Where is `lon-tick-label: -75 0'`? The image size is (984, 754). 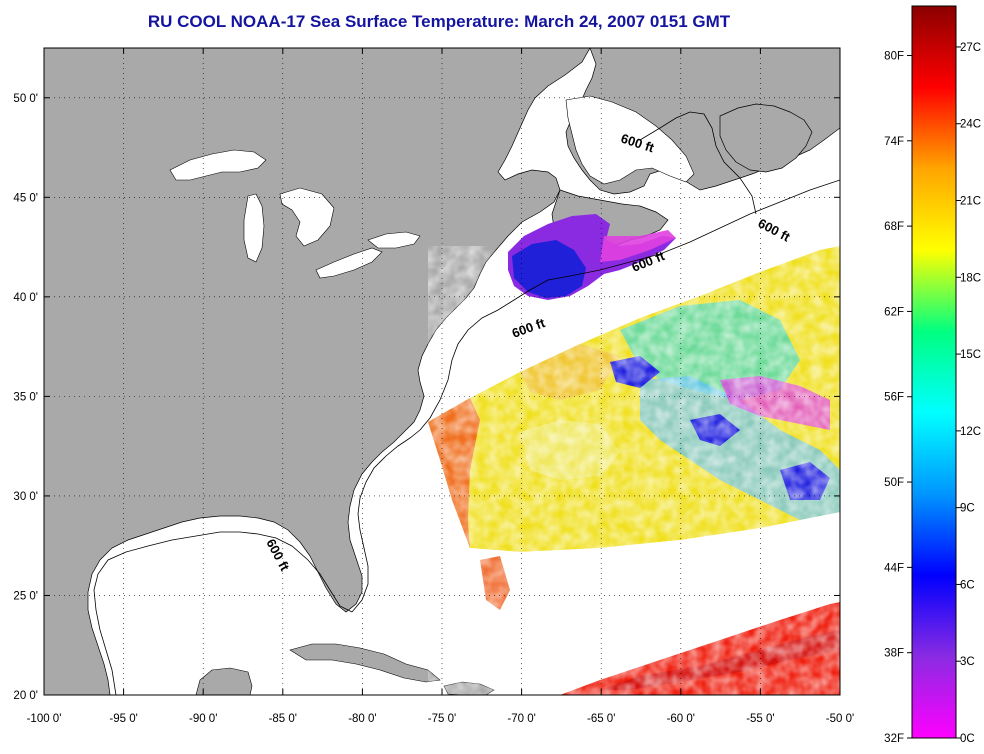 lon-tick-label: -75 0' is located at coordinates (442, 719).